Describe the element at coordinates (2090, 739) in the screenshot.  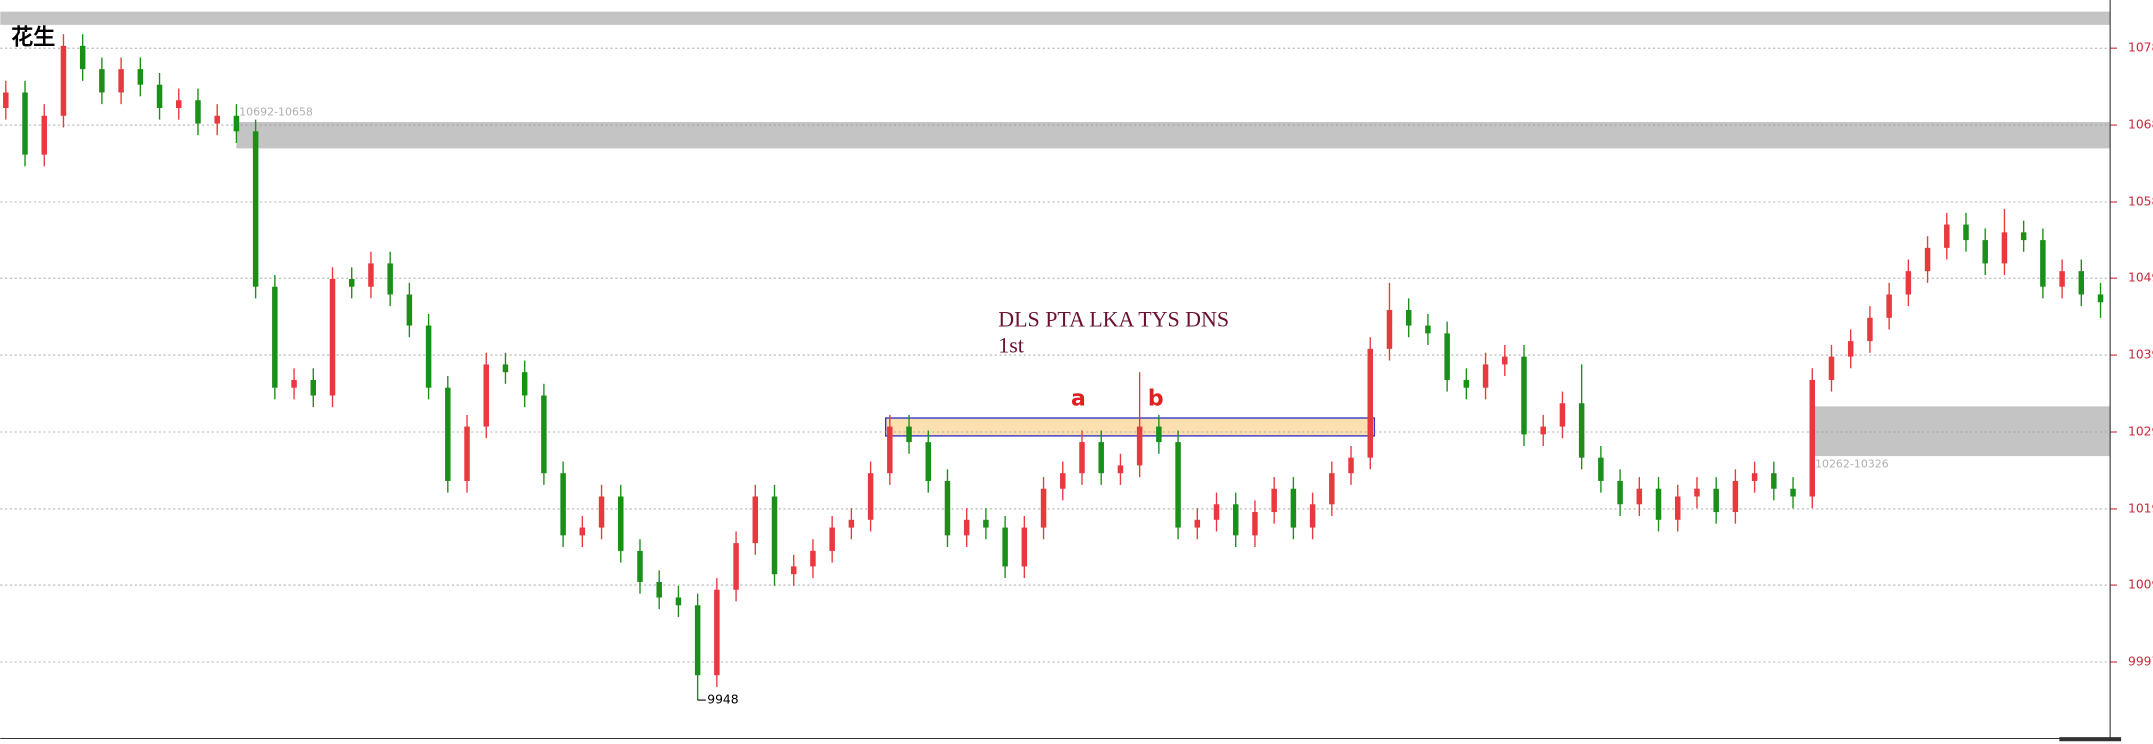
I see `scroll-handle` at that location.